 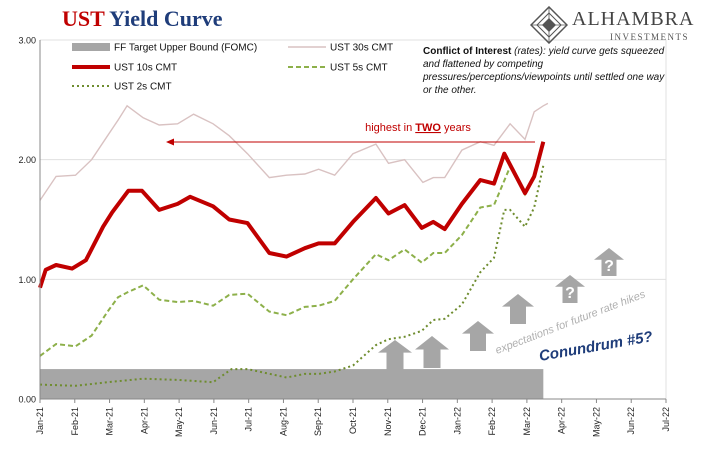 What do you see at coordinates (631, 421) in the screenshot?
I see `x-tick-label: Jun-22` at bounding box center [631, 421].